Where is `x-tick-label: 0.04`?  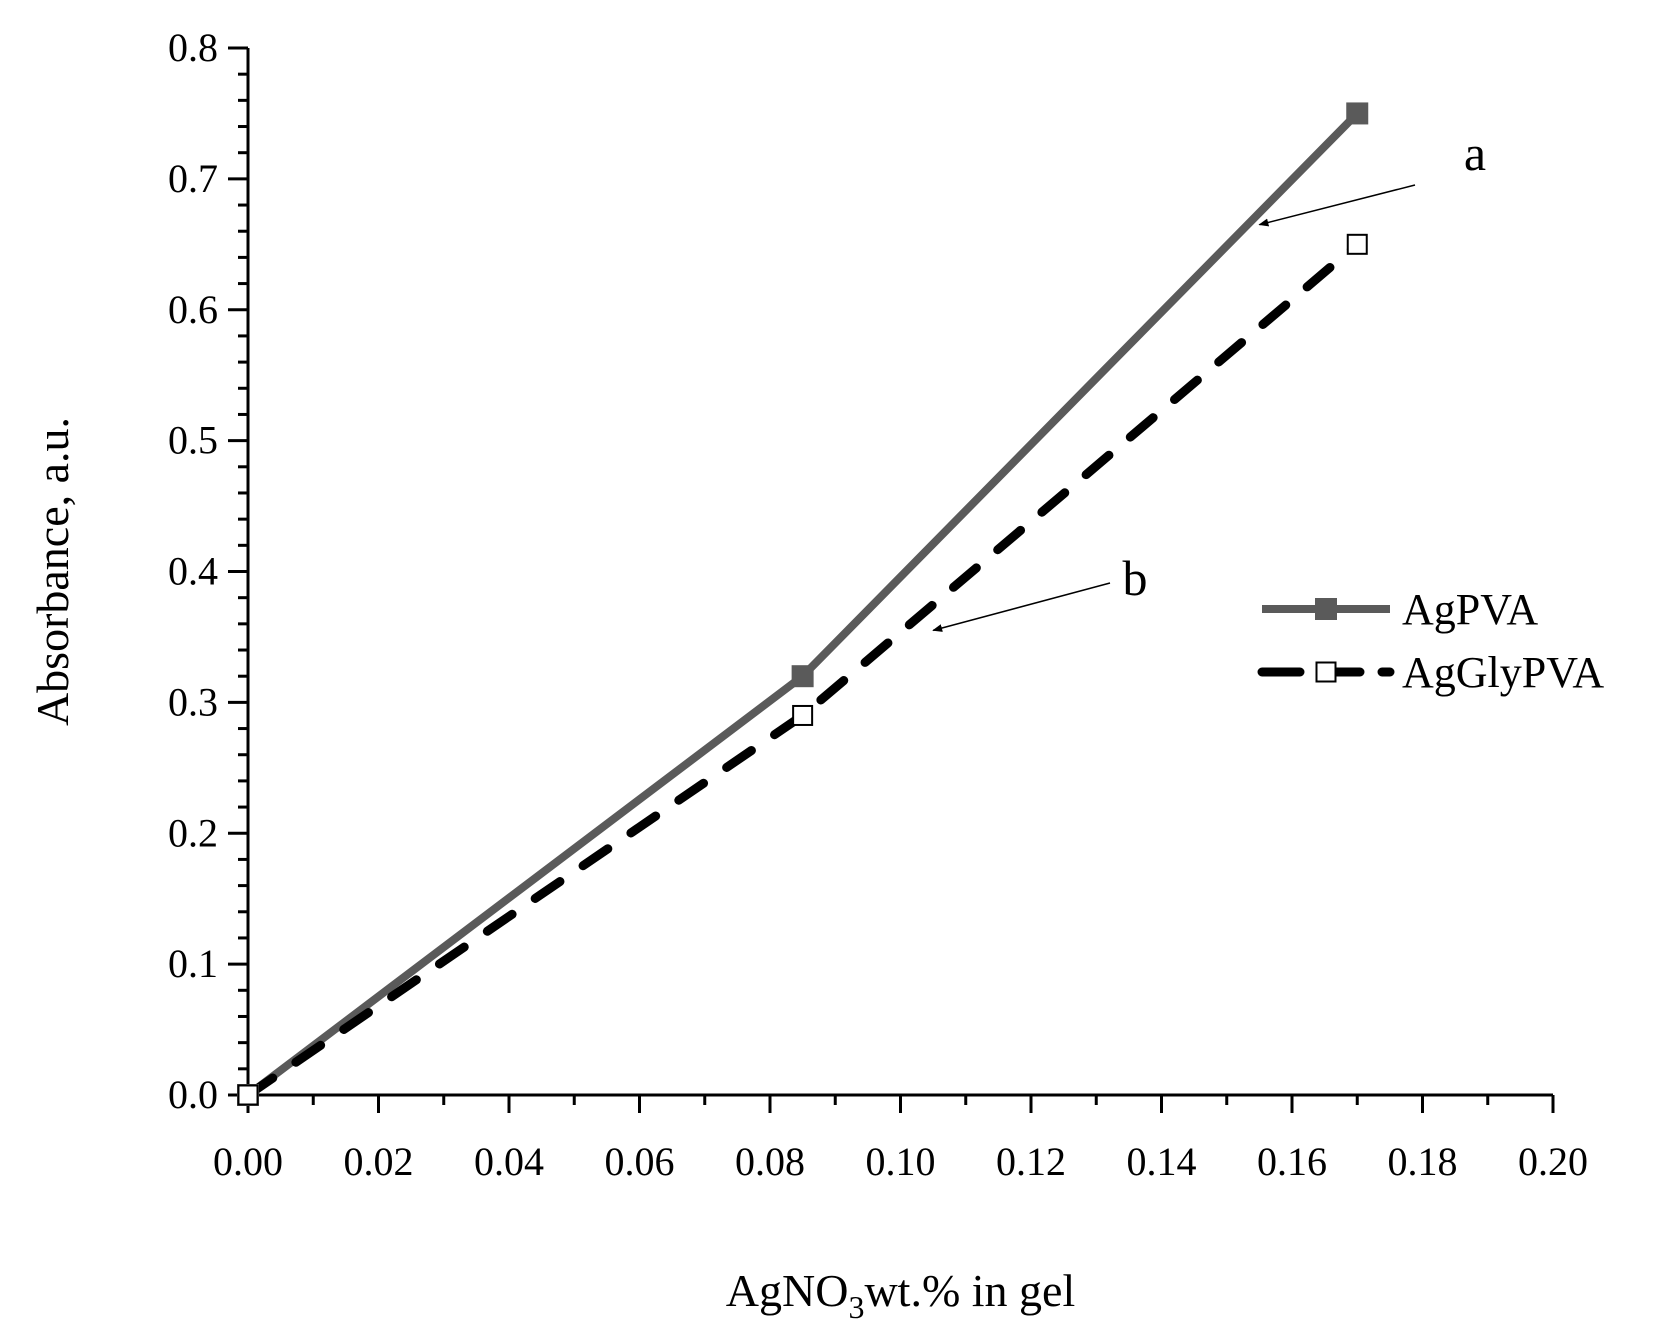 x-tick-label: 0.04 is located at coordinates (509, 1161).